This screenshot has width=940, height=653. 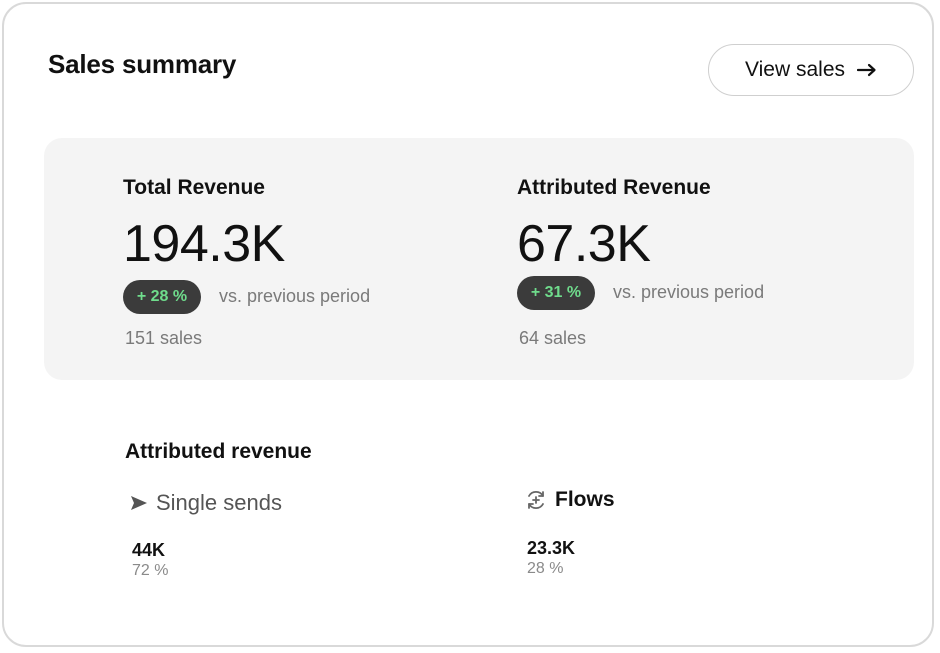 What do you see at coordinates (149, 550) in the screenshot?
I see `channel-value: 44K` at bounding box center [149, 550].